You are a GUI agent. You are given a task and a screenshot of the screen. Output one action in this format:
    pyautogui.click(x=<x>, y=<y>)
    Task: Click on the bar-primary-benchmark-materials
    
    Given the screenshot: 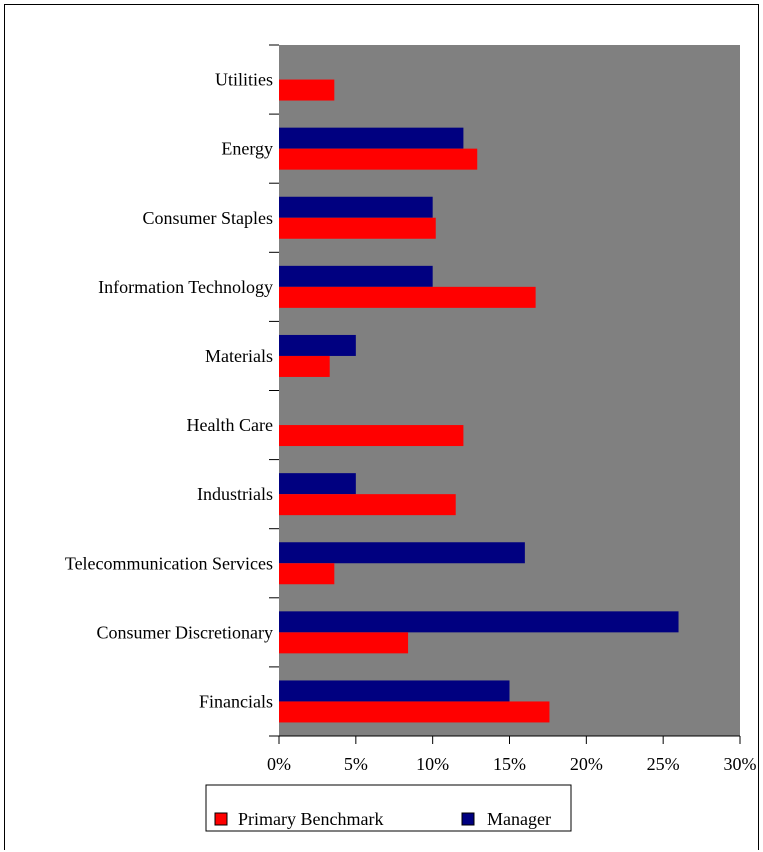 What is the action you would take?
    pyautogui.click(x=304, y=366)
    